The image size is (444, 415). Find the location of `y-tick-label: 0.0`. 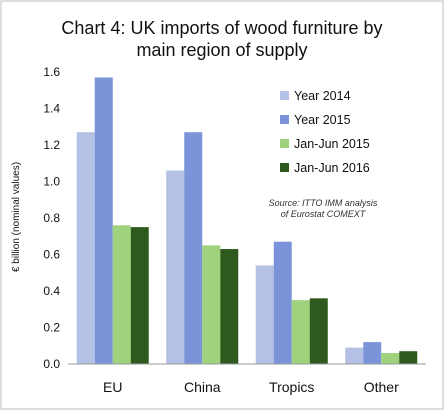

y-tick-label: 0.0 is located at coordinates (51, 364).